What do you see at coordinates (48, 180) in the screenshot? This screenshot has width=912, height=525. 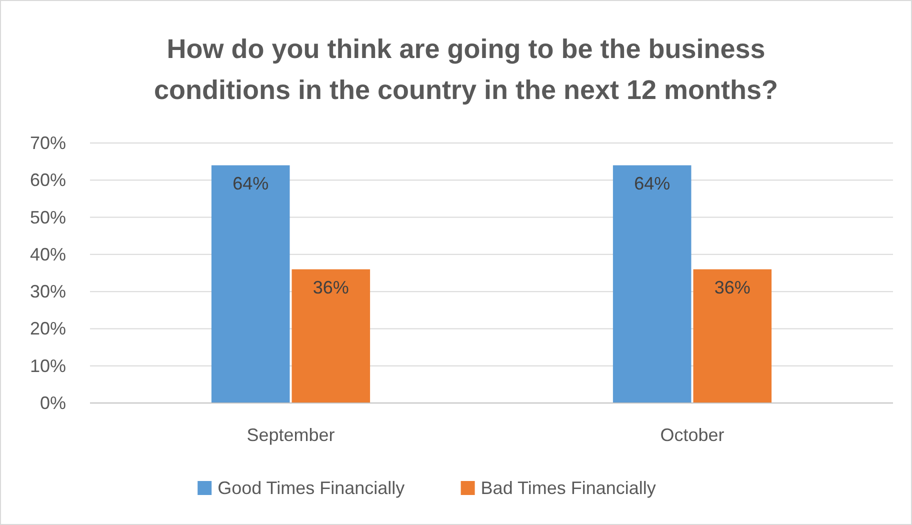 I see `y-tick-label: 60%` at bounding box center [48, 180].